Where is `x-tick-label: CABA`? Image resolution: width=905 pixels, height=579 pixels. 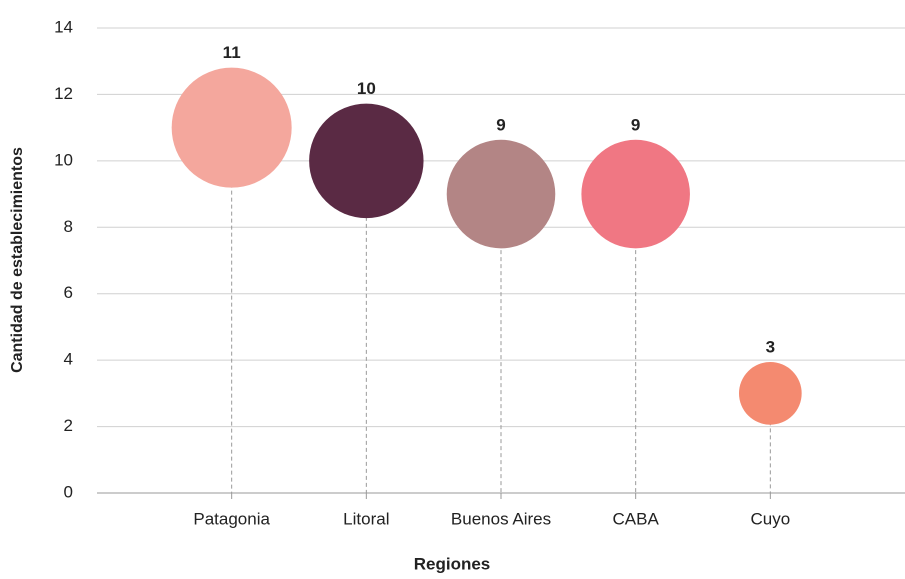
x-tick-label: CABA is located at coordinates (636, 518).